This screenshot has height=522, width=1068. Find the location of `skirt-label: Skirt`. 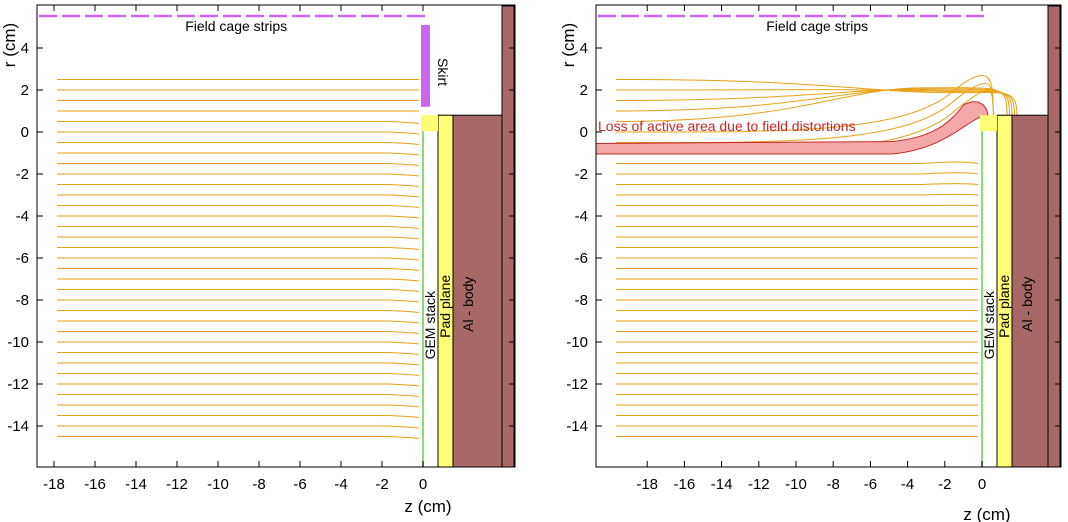

skirt-label: Skirt is located at coordinates (443, 72).